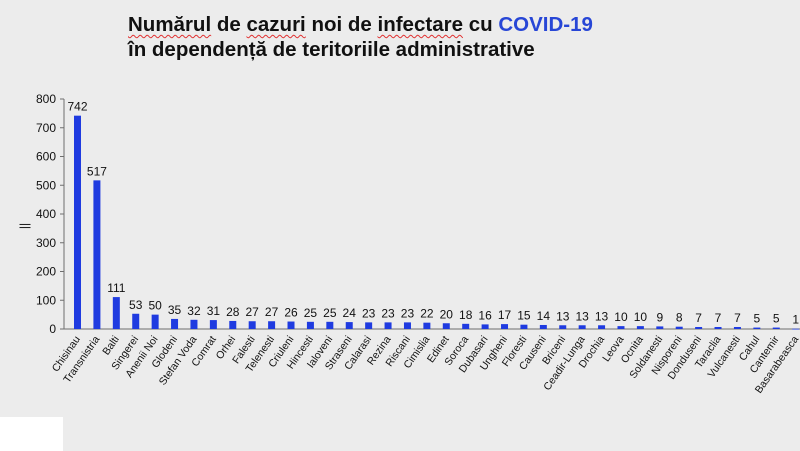 This screenshot has width=800, height=451. What do you see at coordinates (46, 185) in the screenshot?
I see `y-tick-label: 500` at bounding box center [46, 185].